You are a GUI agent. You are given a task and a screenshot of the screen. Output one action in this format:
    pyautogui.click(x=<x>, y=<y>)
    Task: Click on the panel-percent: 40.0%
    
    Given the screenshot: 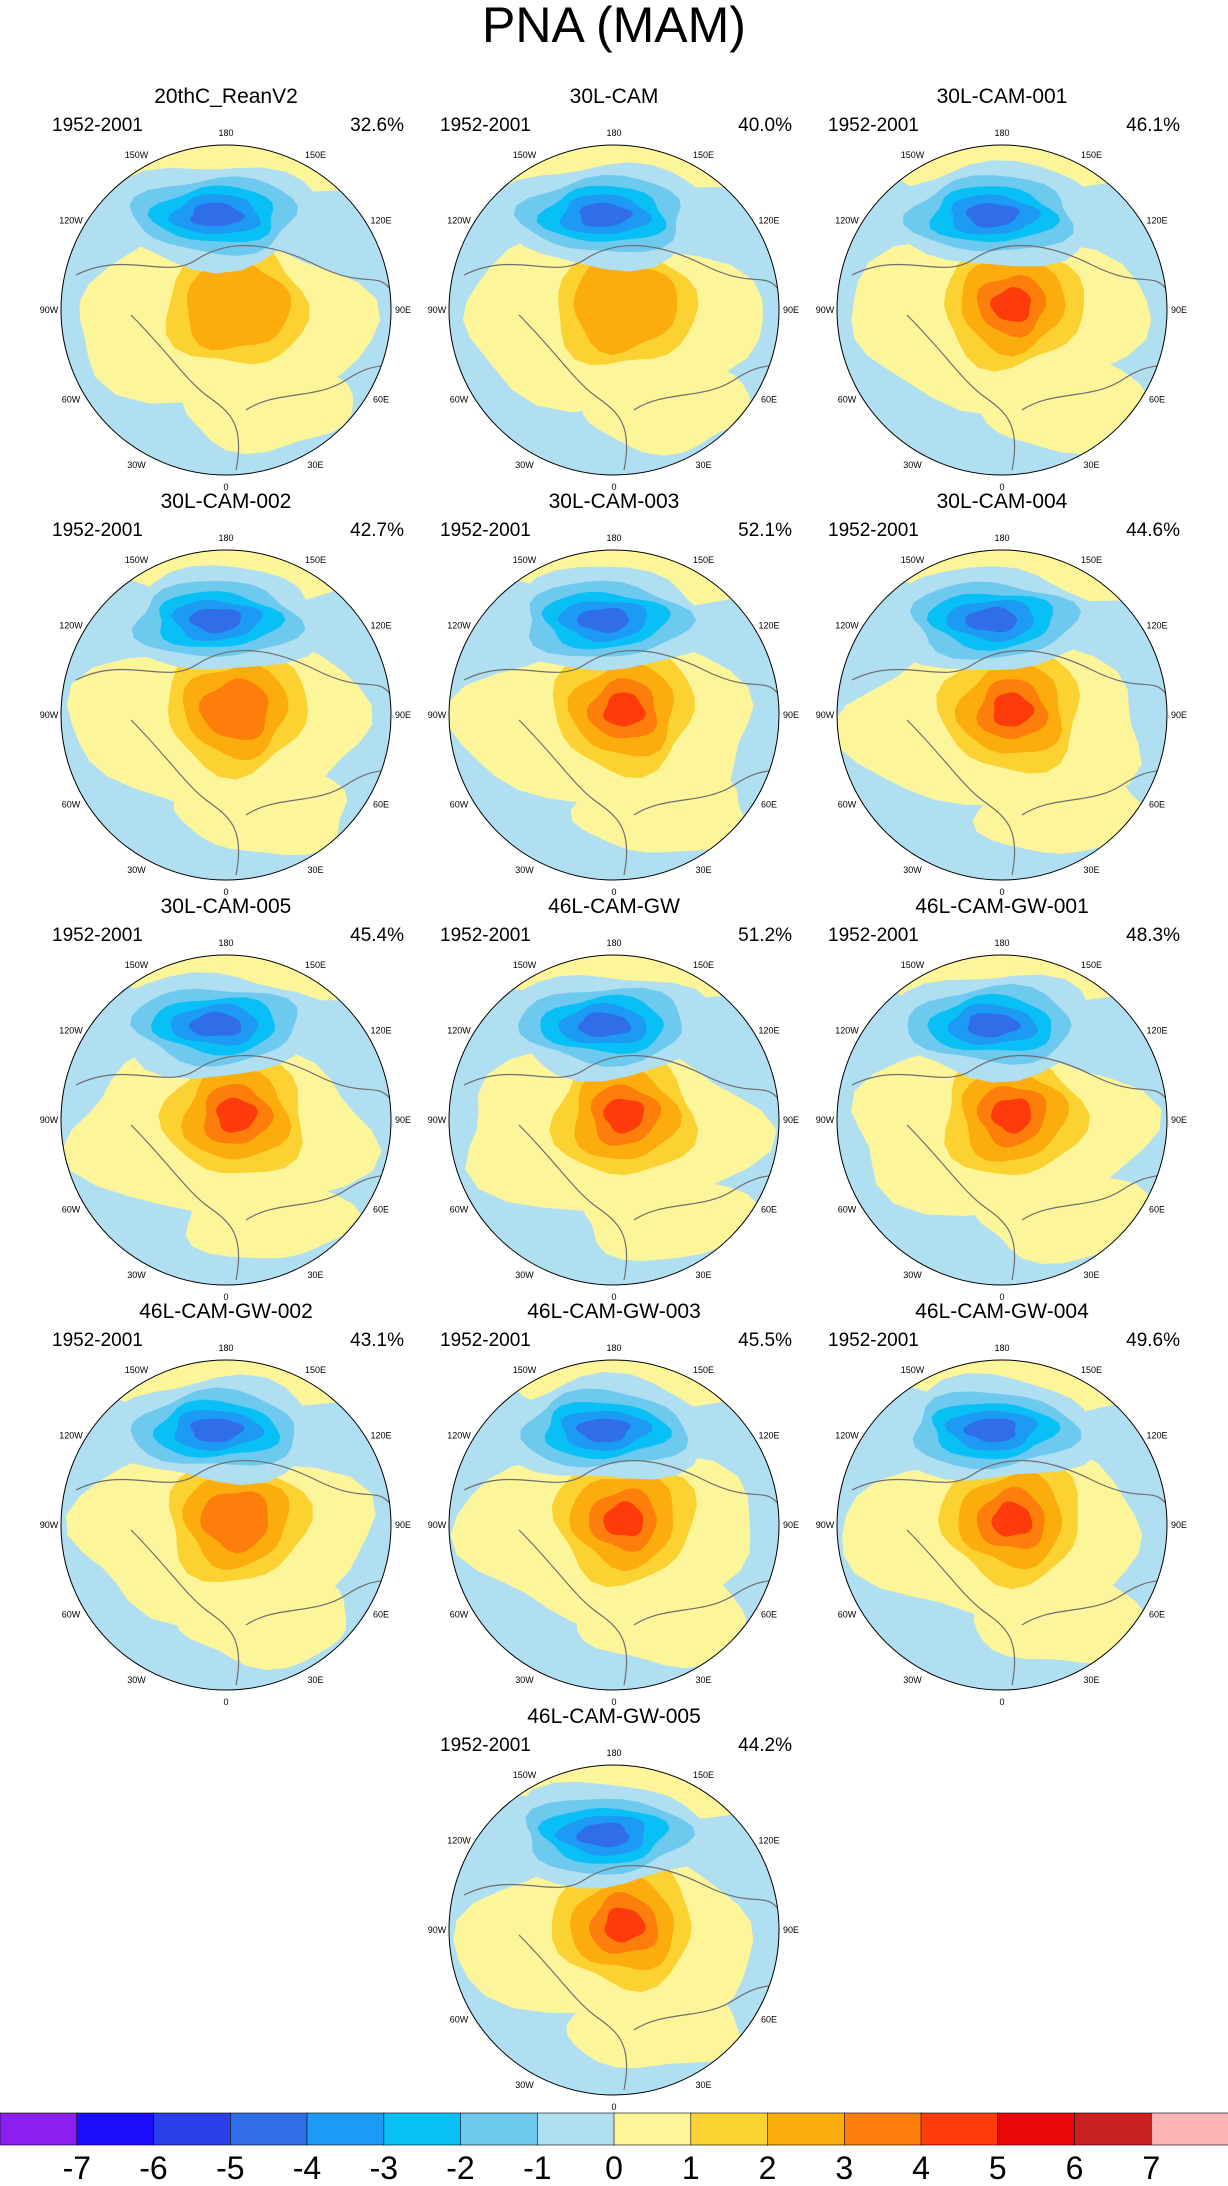 What is the action you would take?
    pyautogui.click(x=765, y=125)
    